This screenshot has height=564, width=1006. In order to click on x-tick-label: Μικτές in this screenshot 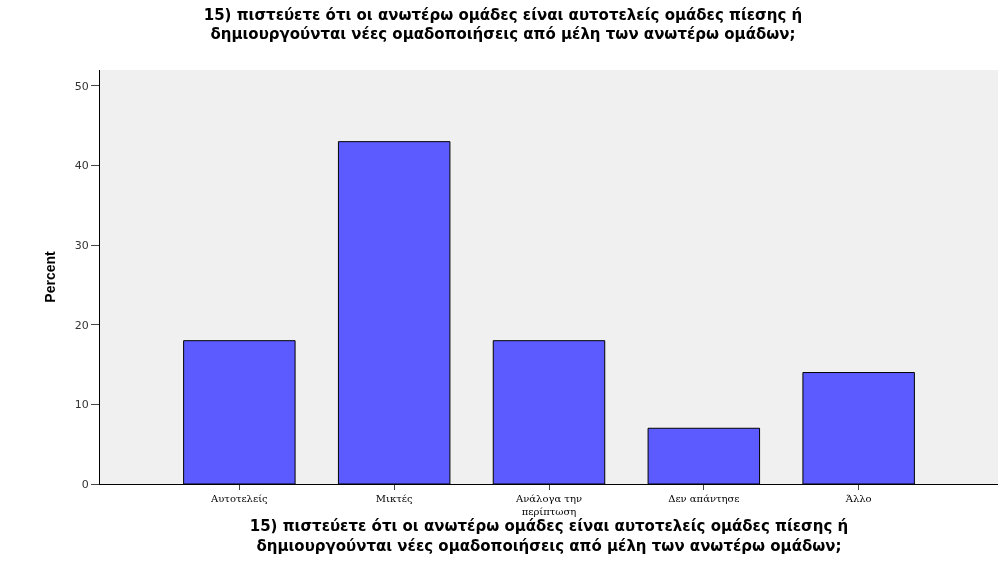, I will do `click(394, 498)`.